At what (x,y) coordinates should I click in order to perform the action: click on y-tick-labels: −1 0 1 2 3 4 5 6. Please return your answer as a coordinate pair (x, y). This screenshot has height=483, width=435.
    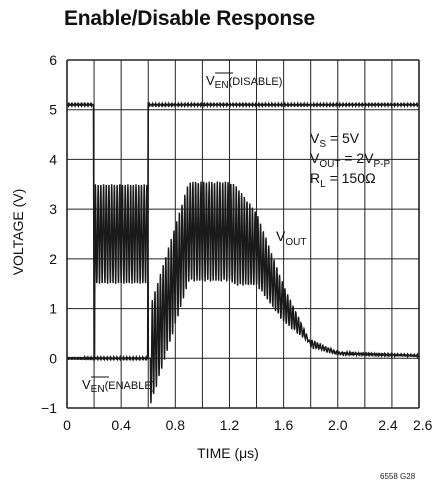
    Looking at the image, I should click on (49, 234).